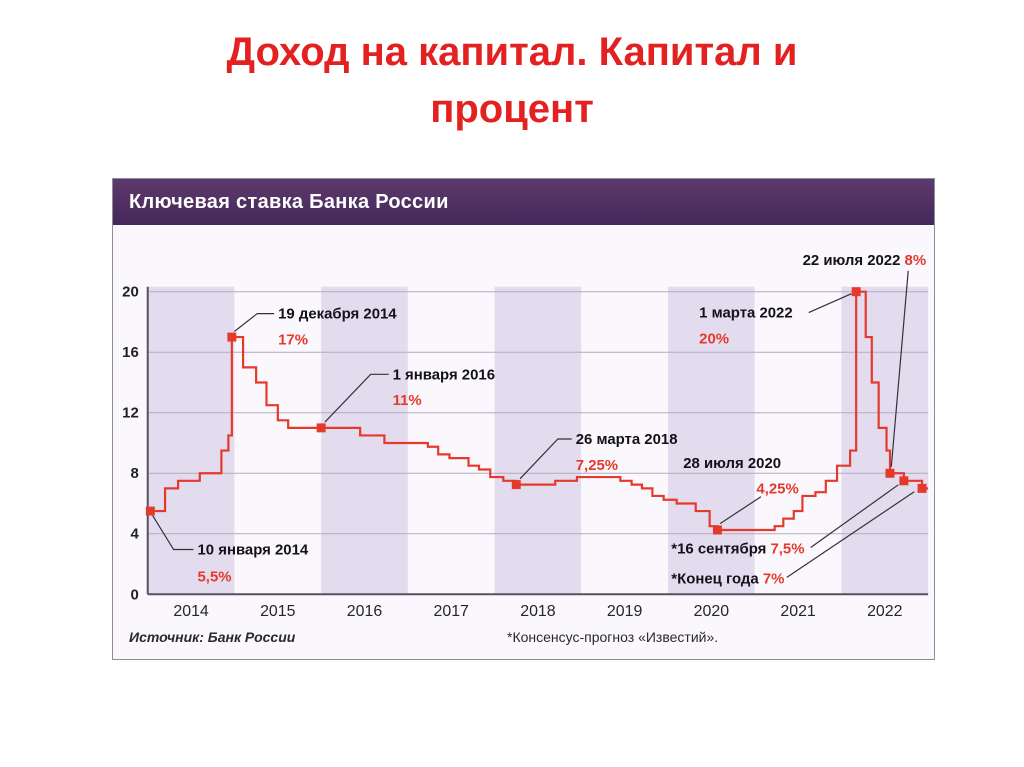  I want to click on chart-header: Ключевая ставка Банка России, so click(523, 202).